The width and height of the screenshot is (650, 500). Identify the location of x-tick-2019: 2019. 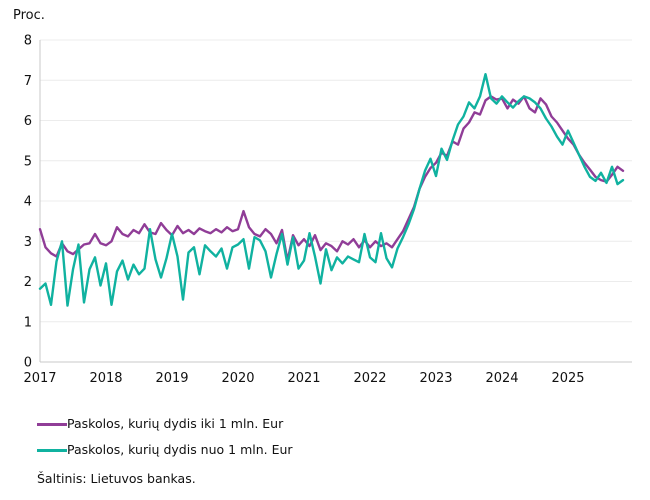
(171, 378).